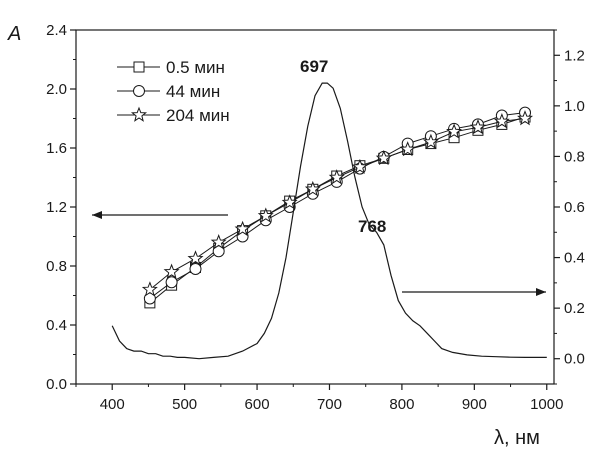 Image resolution: width=598 pixels, height=450 pixels. Describe the element at coordinates (198, 115) in the screenshot. I see `legend-label: 204 мин` at that location.